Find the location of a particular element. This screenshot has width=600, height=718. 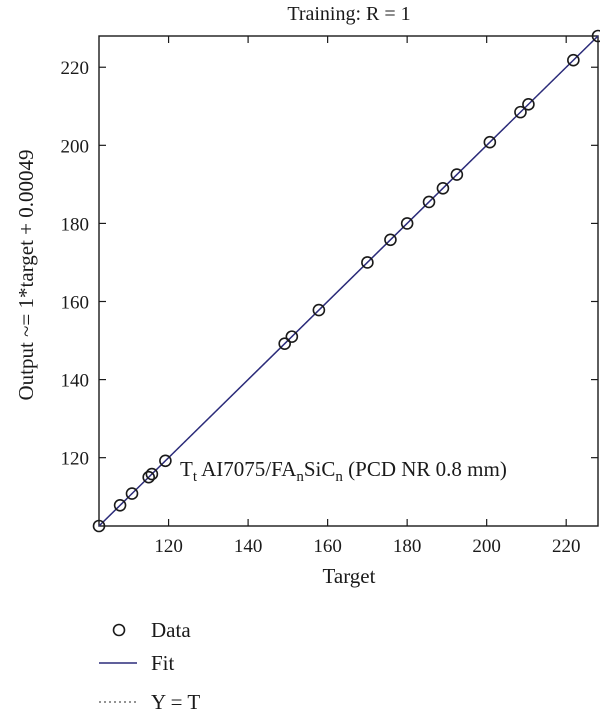

x-axis-label: Target is located at coordinates (349, 576).